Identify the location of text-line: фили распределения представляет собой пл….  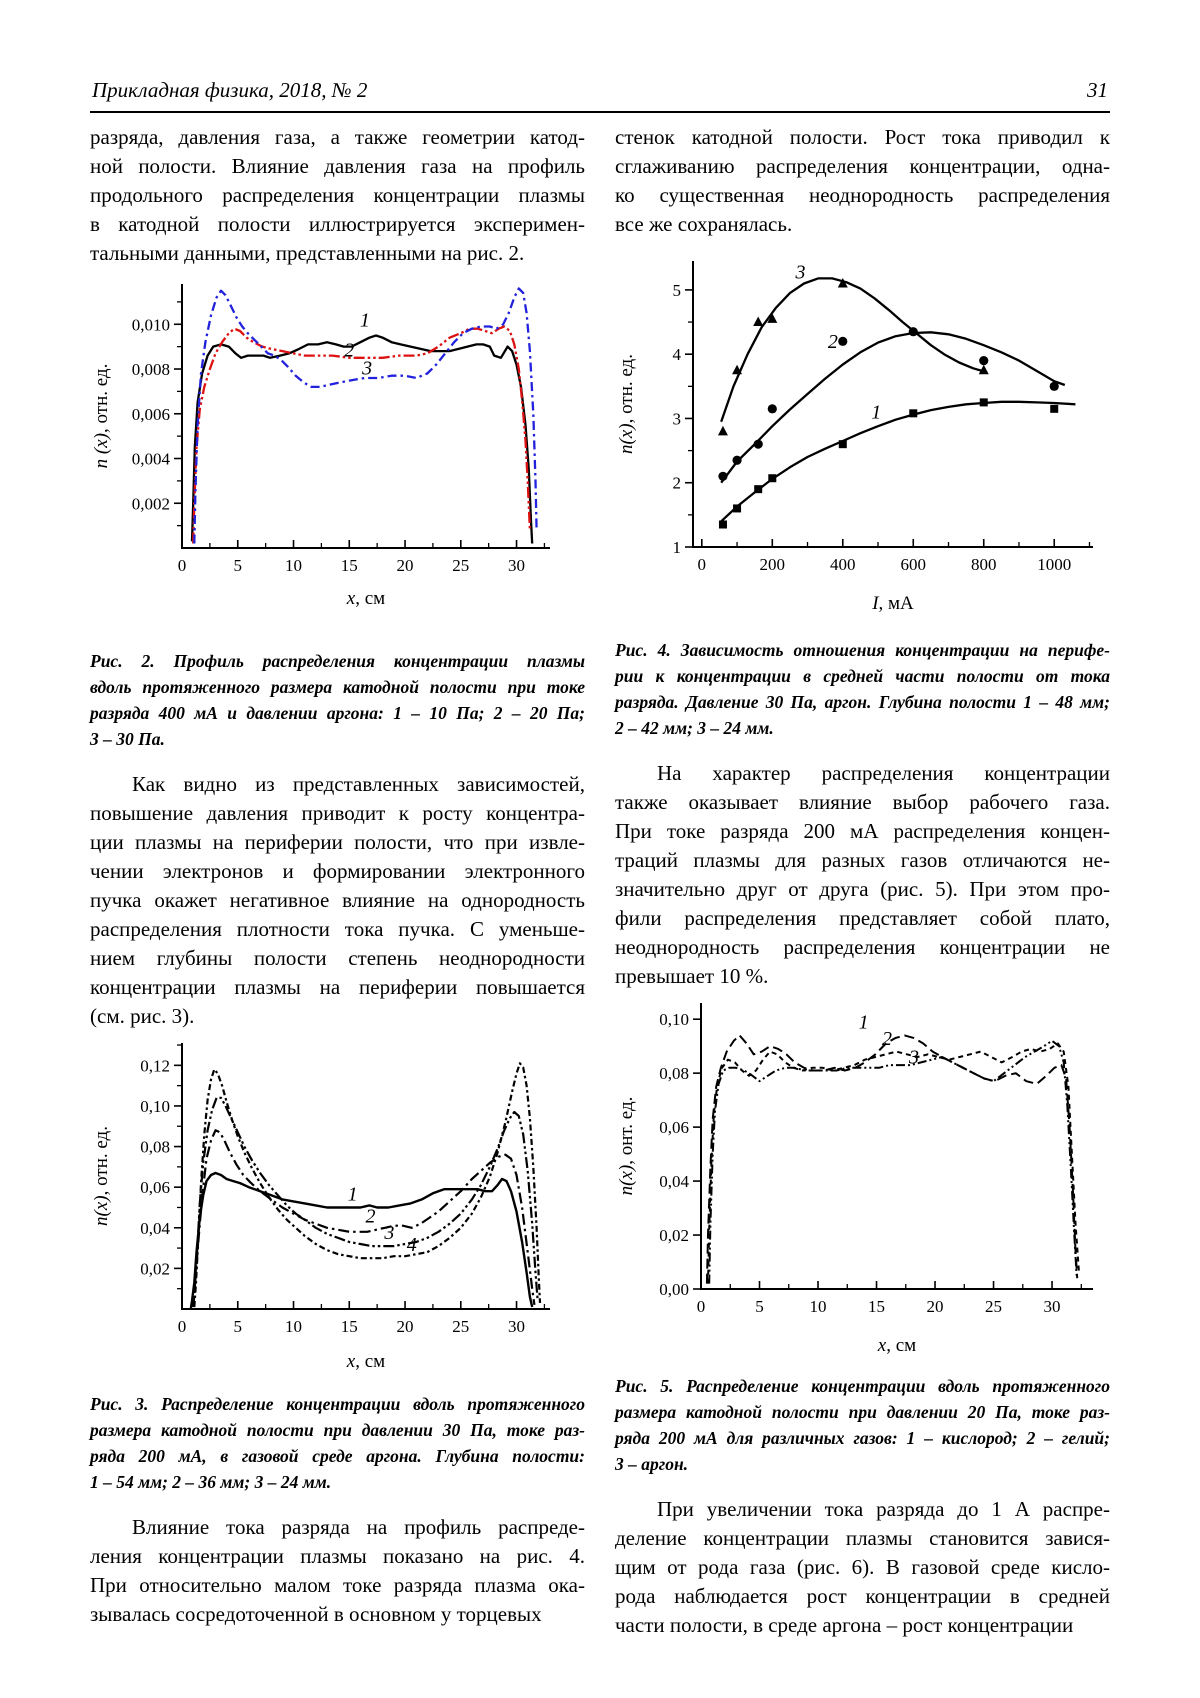
(862, 918).